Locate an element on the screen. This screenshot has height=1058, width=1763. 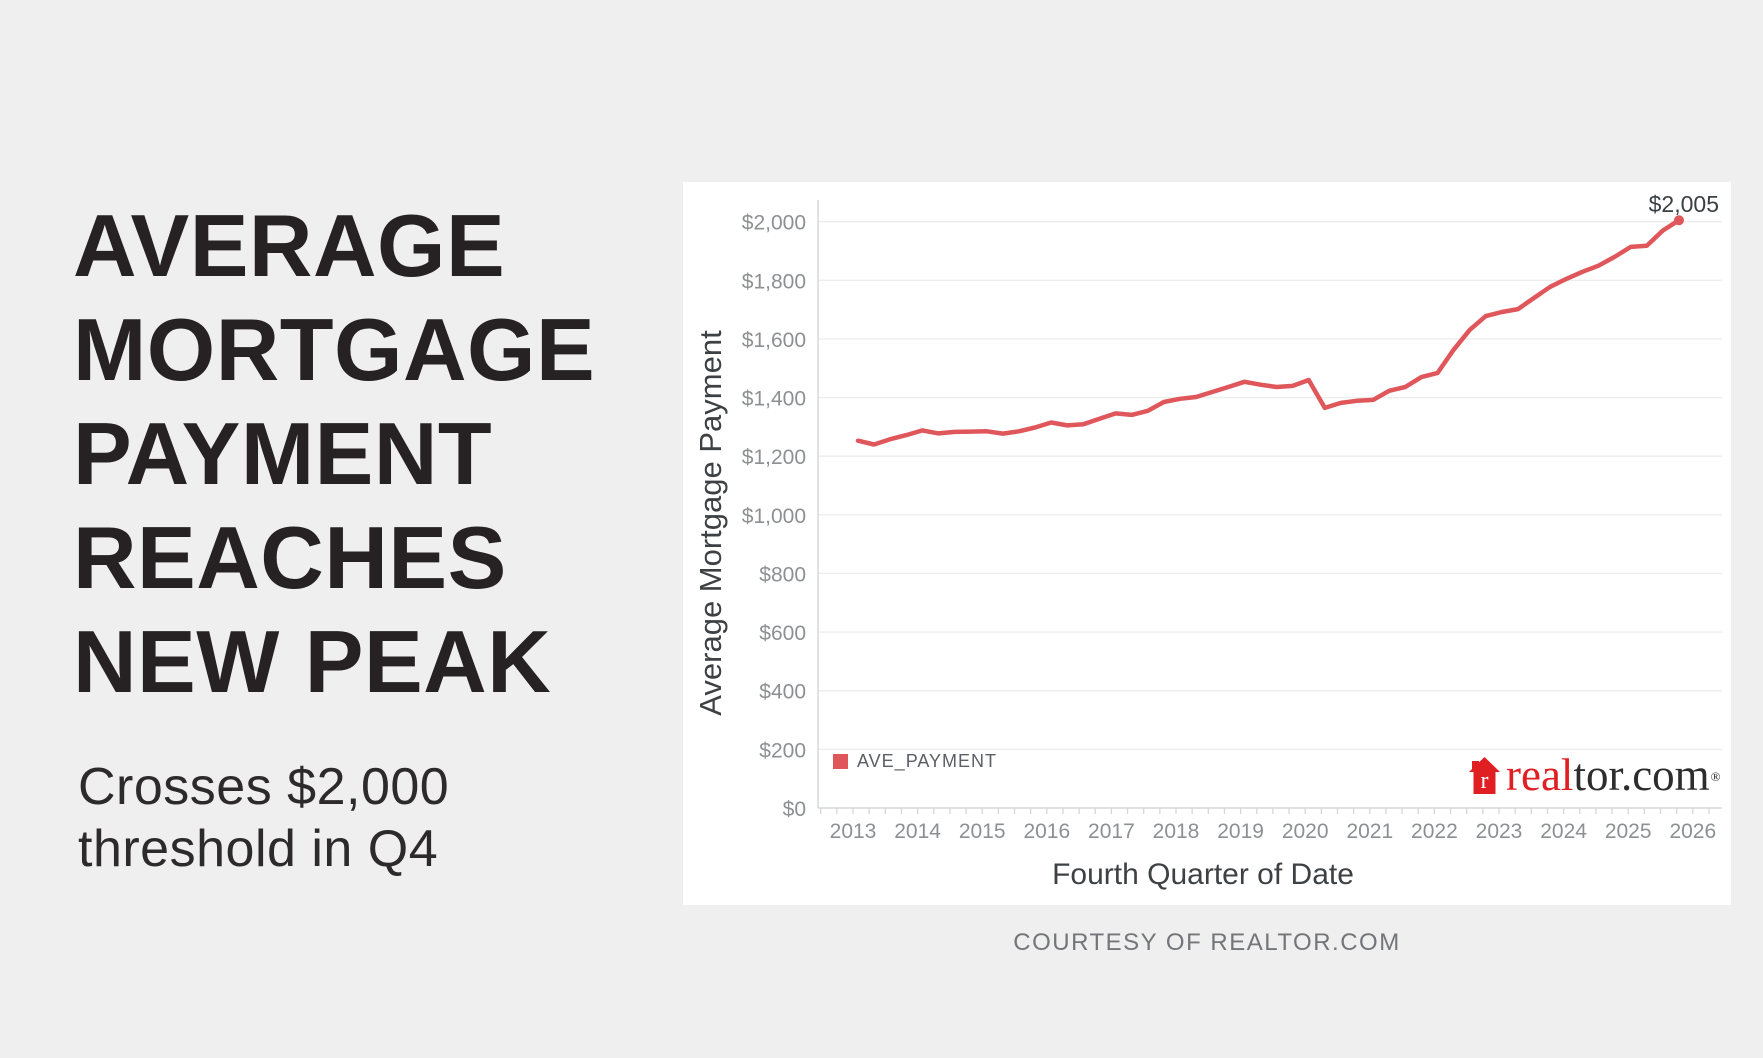
x-tick-label: 2021 is located at coordinates (1369, 831).